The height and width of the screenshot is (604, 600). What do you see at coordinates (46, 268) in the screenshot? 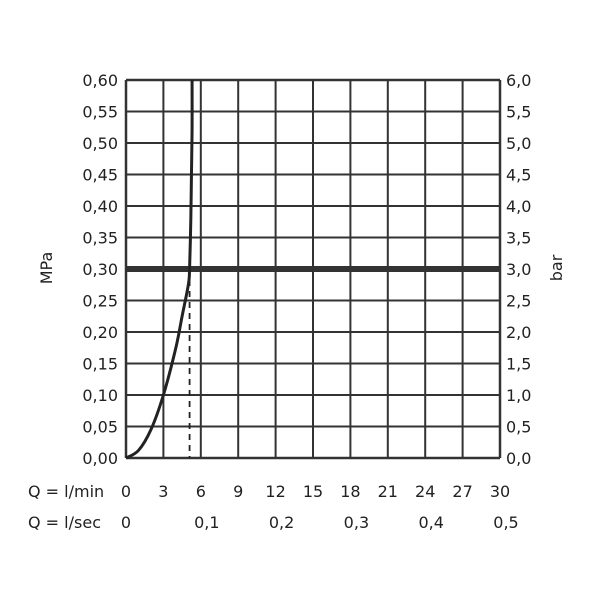
I see `y-axis-label-left: MPa` at bounding box center [46, 268].